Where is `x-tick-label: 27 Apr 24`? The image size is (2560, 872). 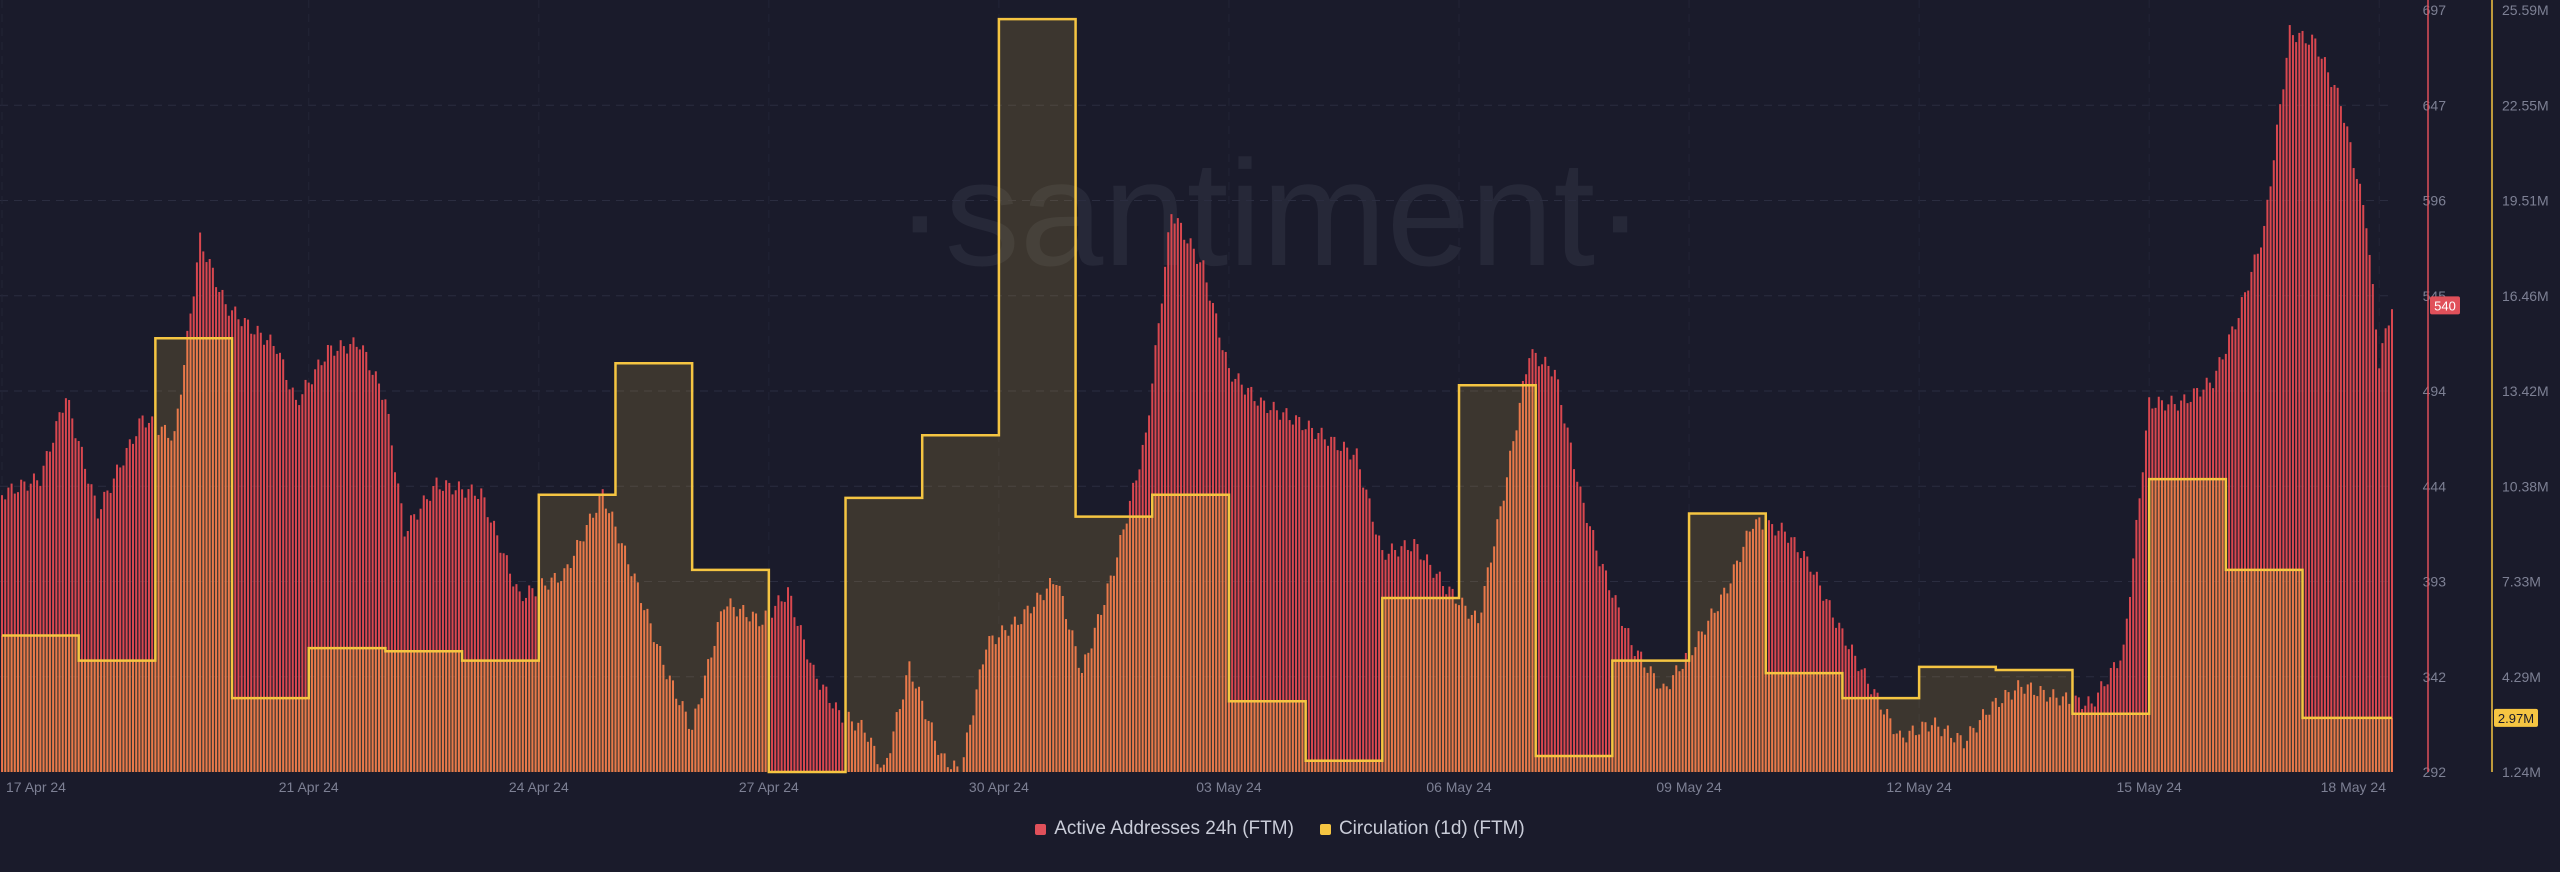
x-tick-label: 27 Apr 24 is located at coordinates (769, 787).